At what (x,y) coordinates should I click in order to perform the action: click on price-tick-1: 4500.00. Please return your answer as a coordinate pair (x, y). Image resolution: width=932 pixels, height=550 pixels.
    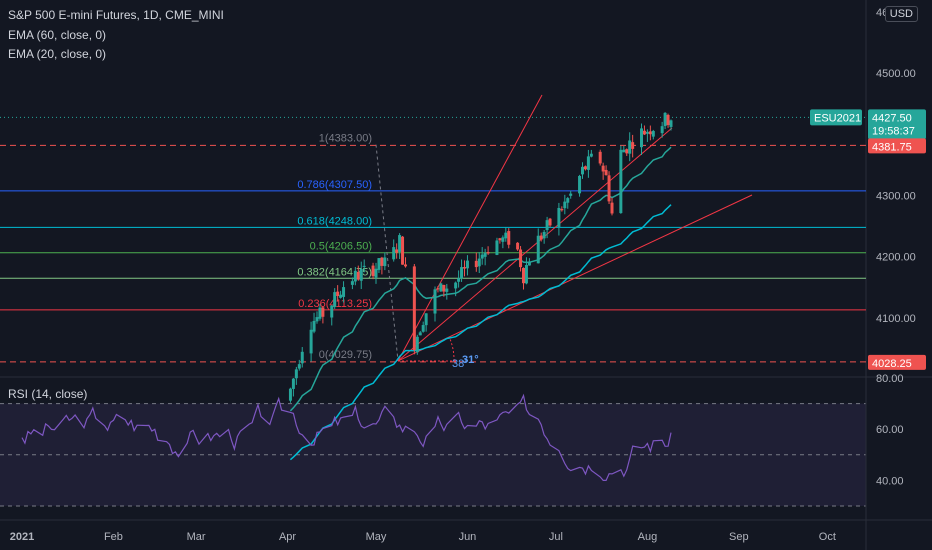
    Looking at the image, I should click on (896, 74).